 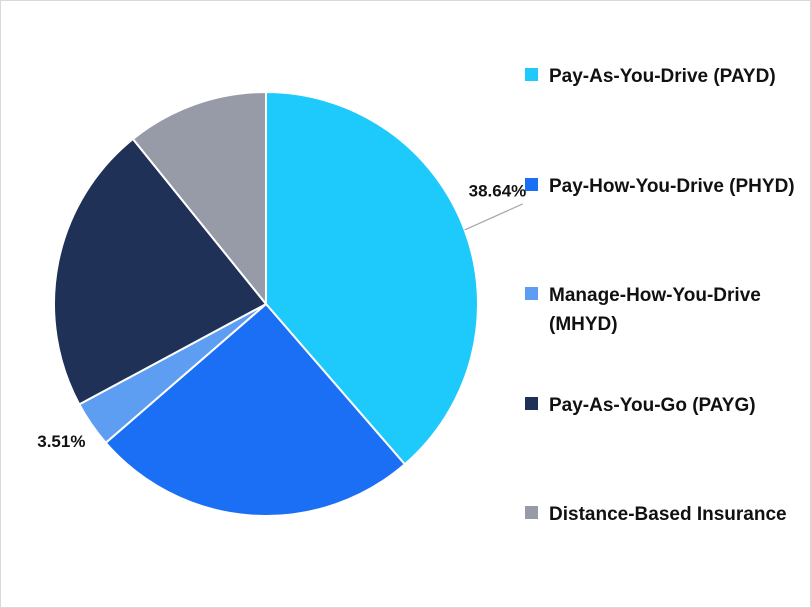 What do you see at coordinates (493, 217) in the screenshot?
I see `leader-line` at bounding box center [493, 217].